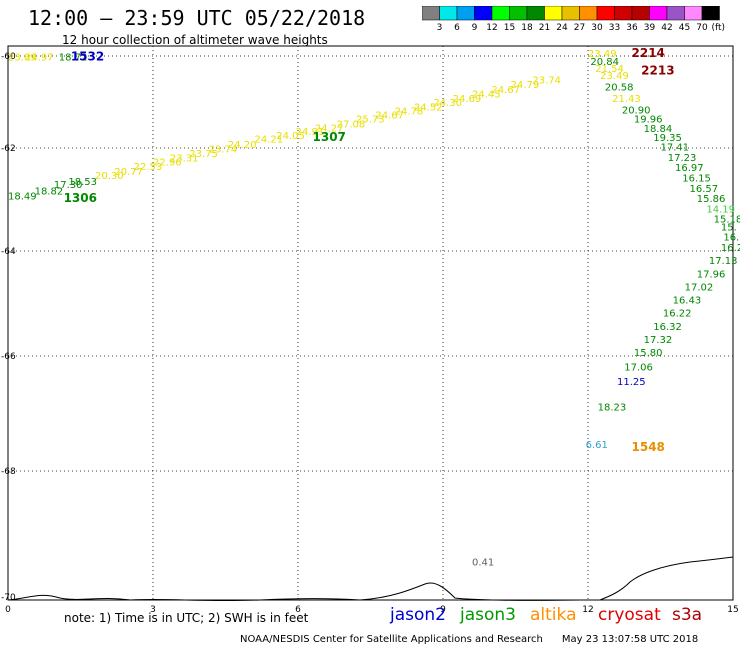 The width and height of the screenshot is (740, 650). What do you see at coordinates (729, 227) in the screenshot?
I see `swh-value-label: 15.` at bounding box center [729, 227].